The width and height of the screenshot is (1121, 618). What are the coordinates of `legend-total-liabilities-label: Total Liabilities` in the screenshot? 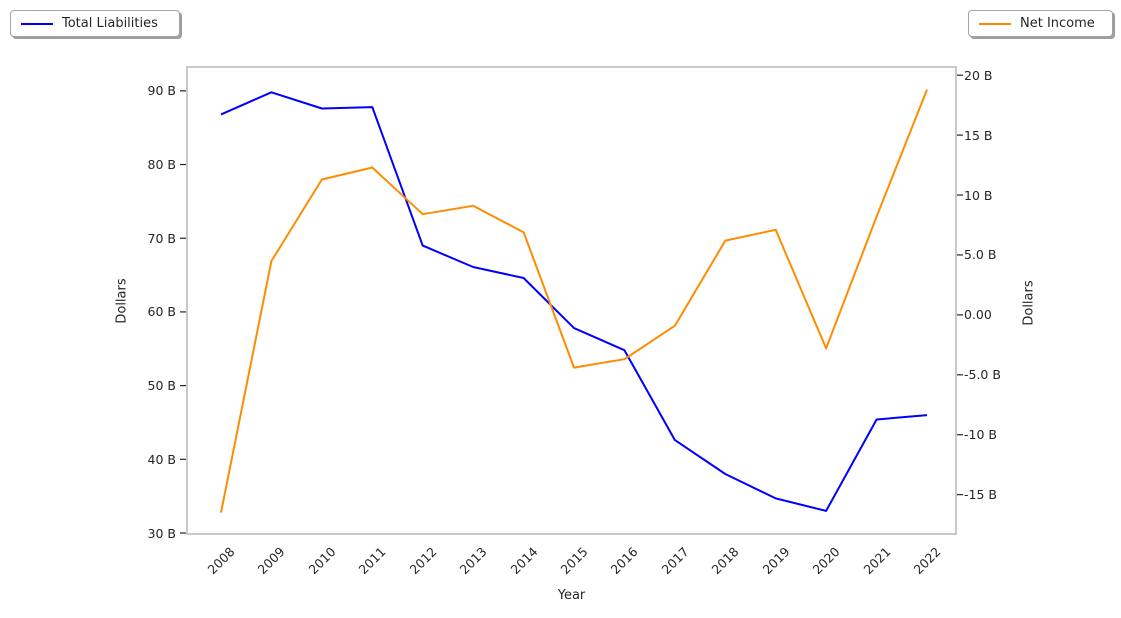 It's located at (110, 23).